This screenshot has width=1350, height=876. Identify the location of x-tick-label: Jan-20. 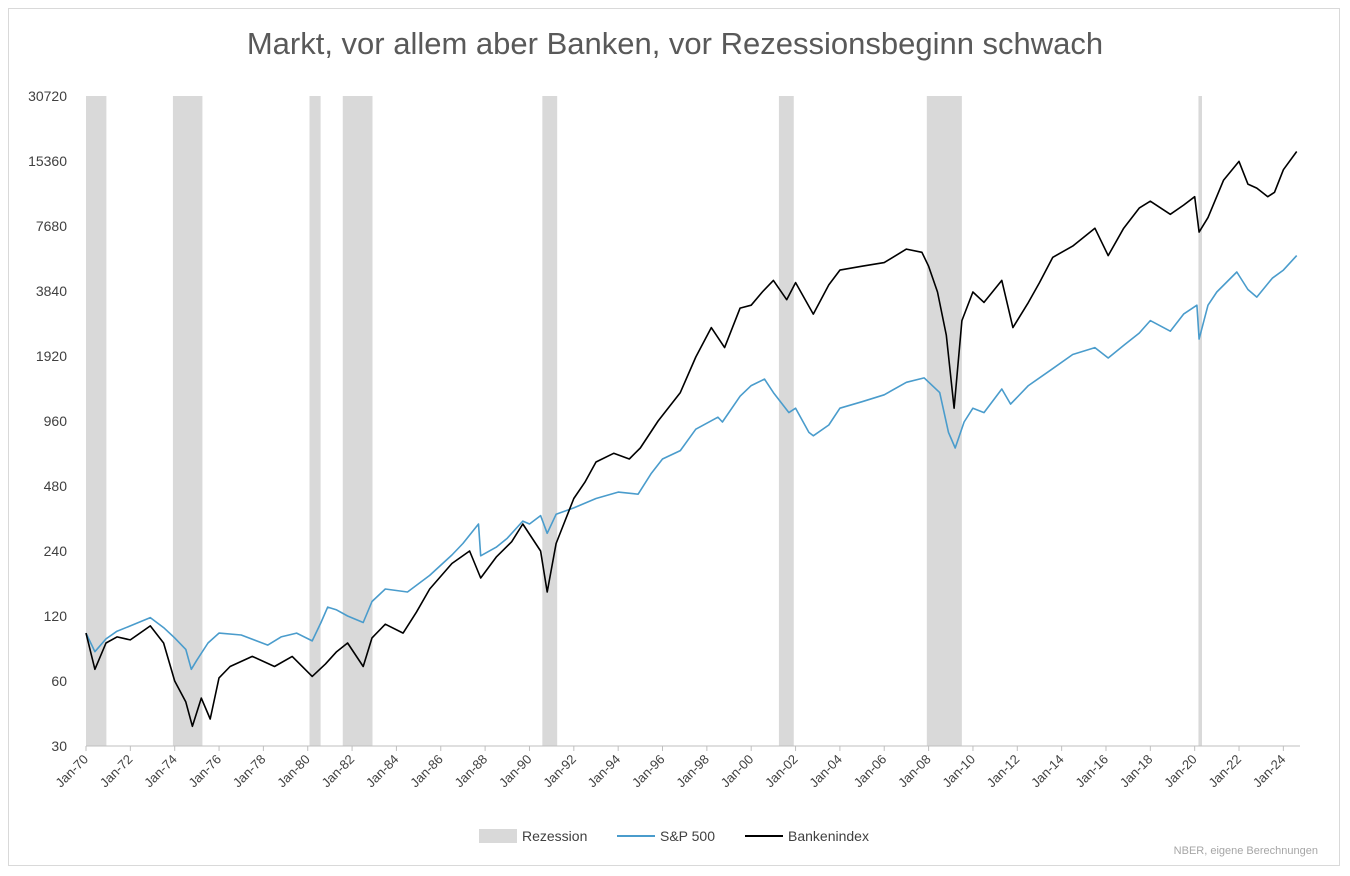
(1180, 771).